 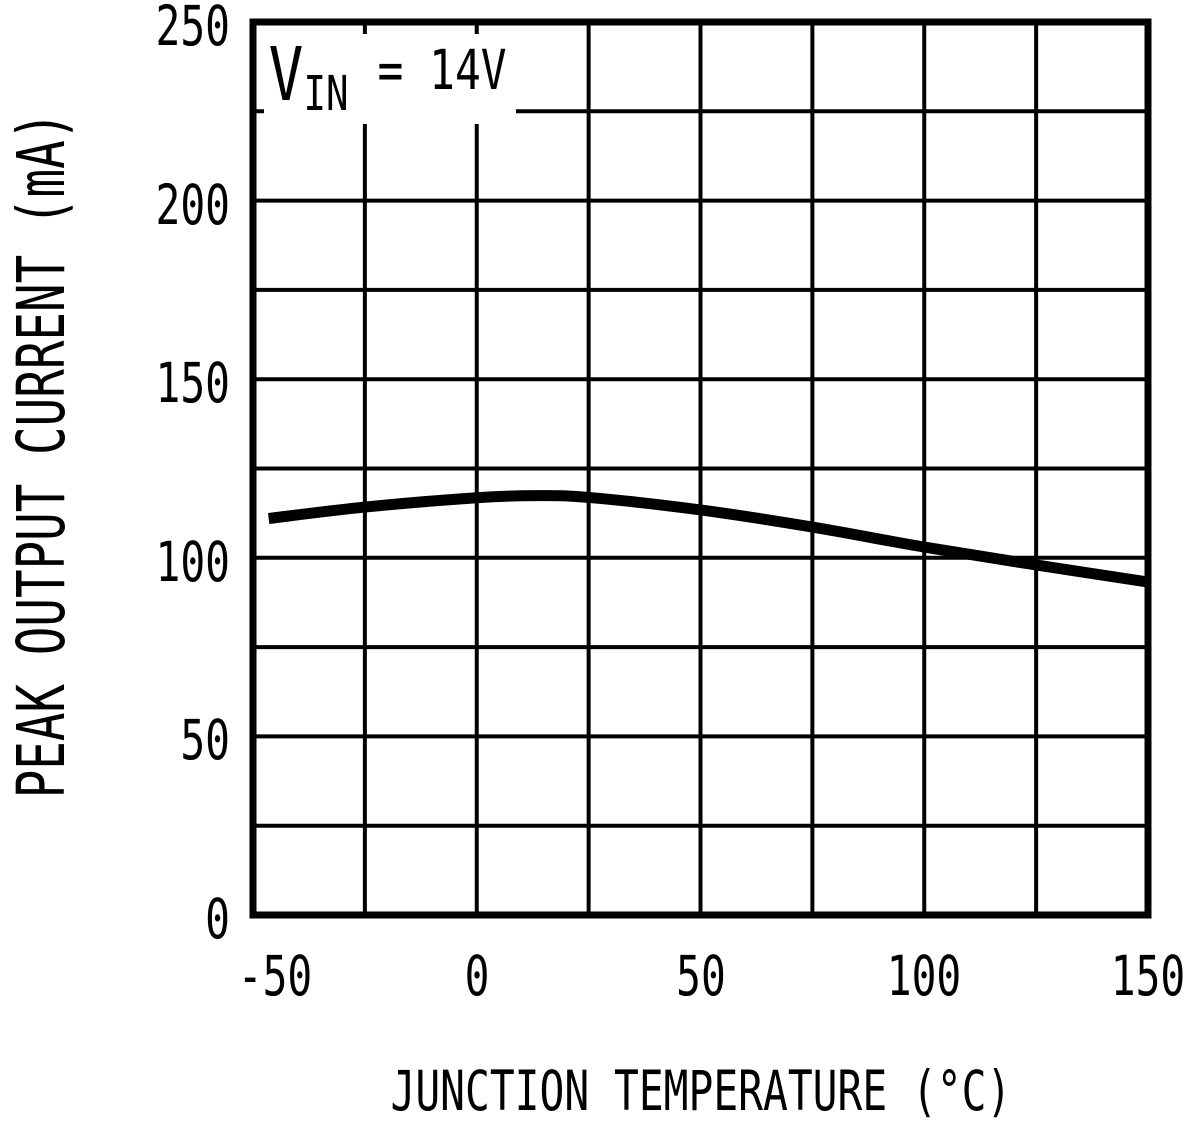 I want to click on x-tick-label: -50, so click(x=275, y=976).